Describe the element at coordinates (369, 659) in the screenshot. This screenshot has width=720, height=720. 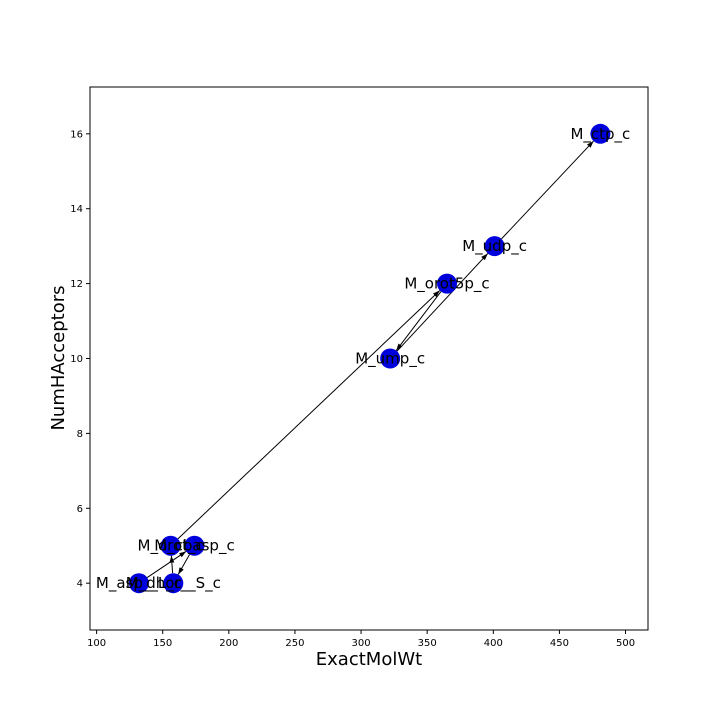
I see `x-axis-label: ExactMolWt` at that location.